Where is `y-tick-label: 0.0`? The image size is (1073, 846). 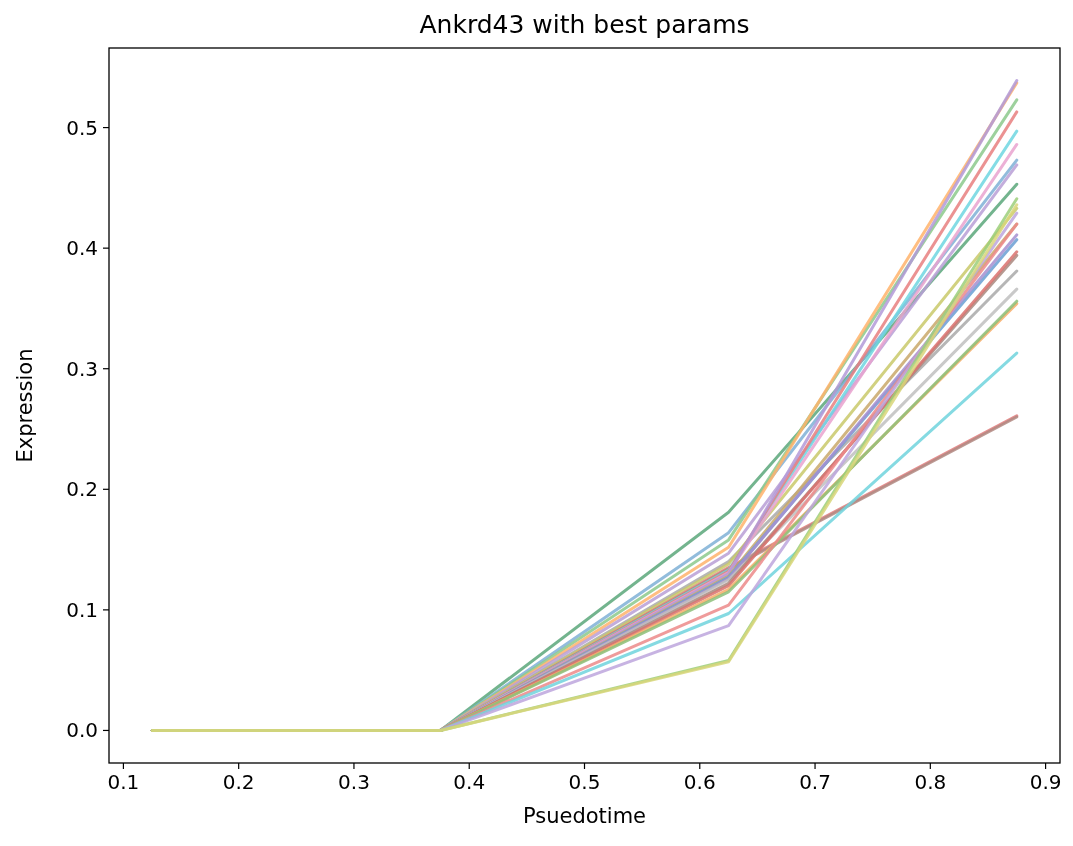
y-tick-label: 0.0 is located at coordinates (82, 730).